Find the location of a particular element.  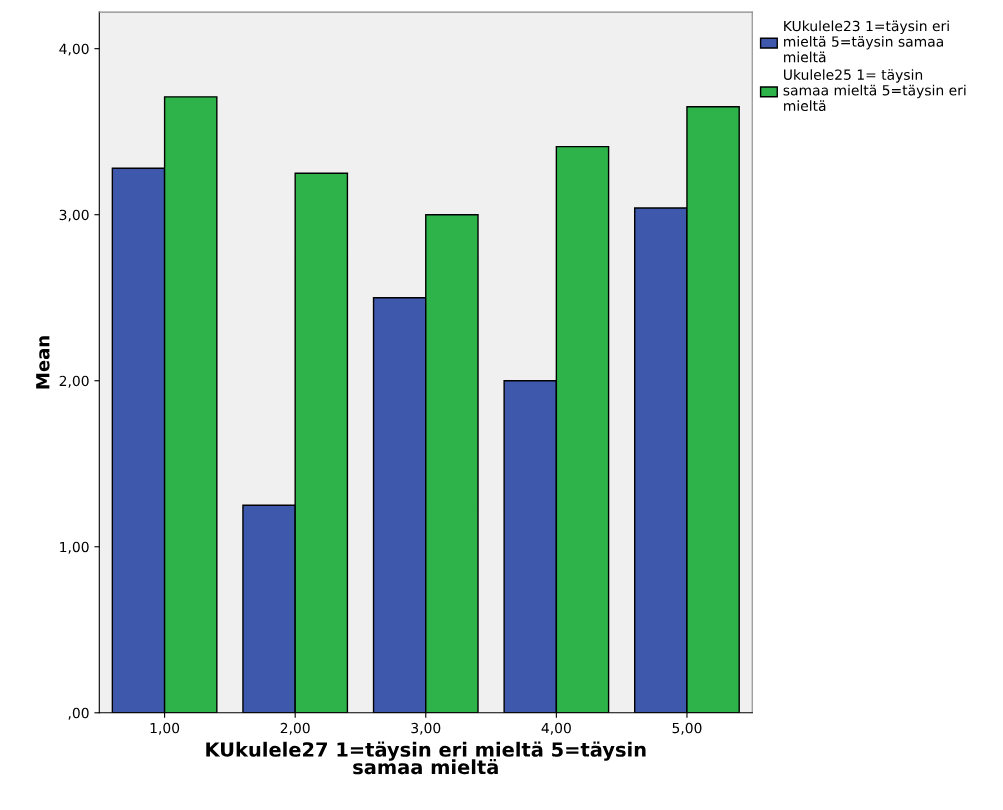

y-axis-title: Mean is located at coordinates (43, 362).